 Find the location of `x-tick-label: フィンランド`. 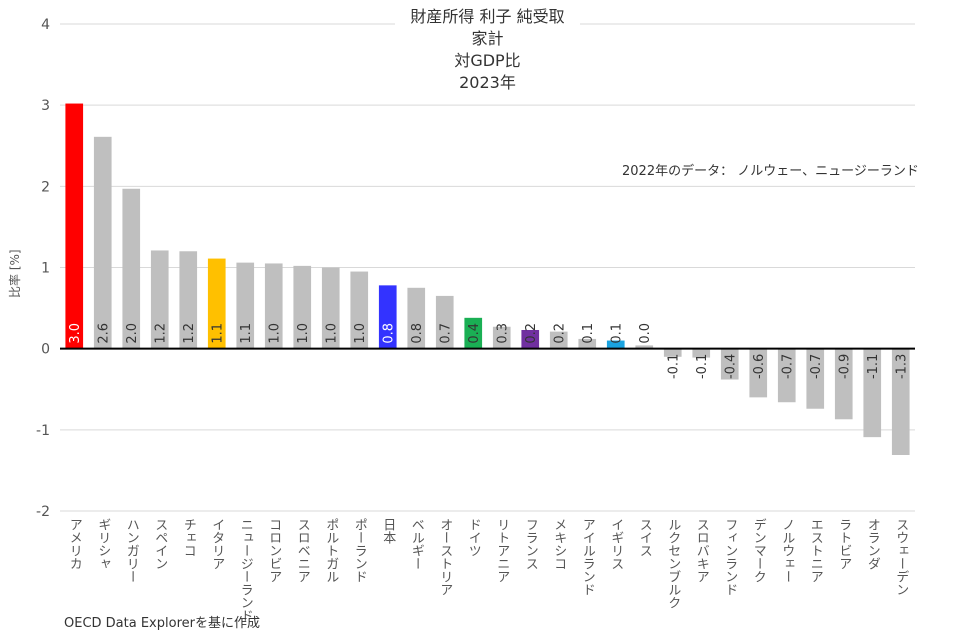

x-tick-label: フィンランド is located at coordinates (729, 557).